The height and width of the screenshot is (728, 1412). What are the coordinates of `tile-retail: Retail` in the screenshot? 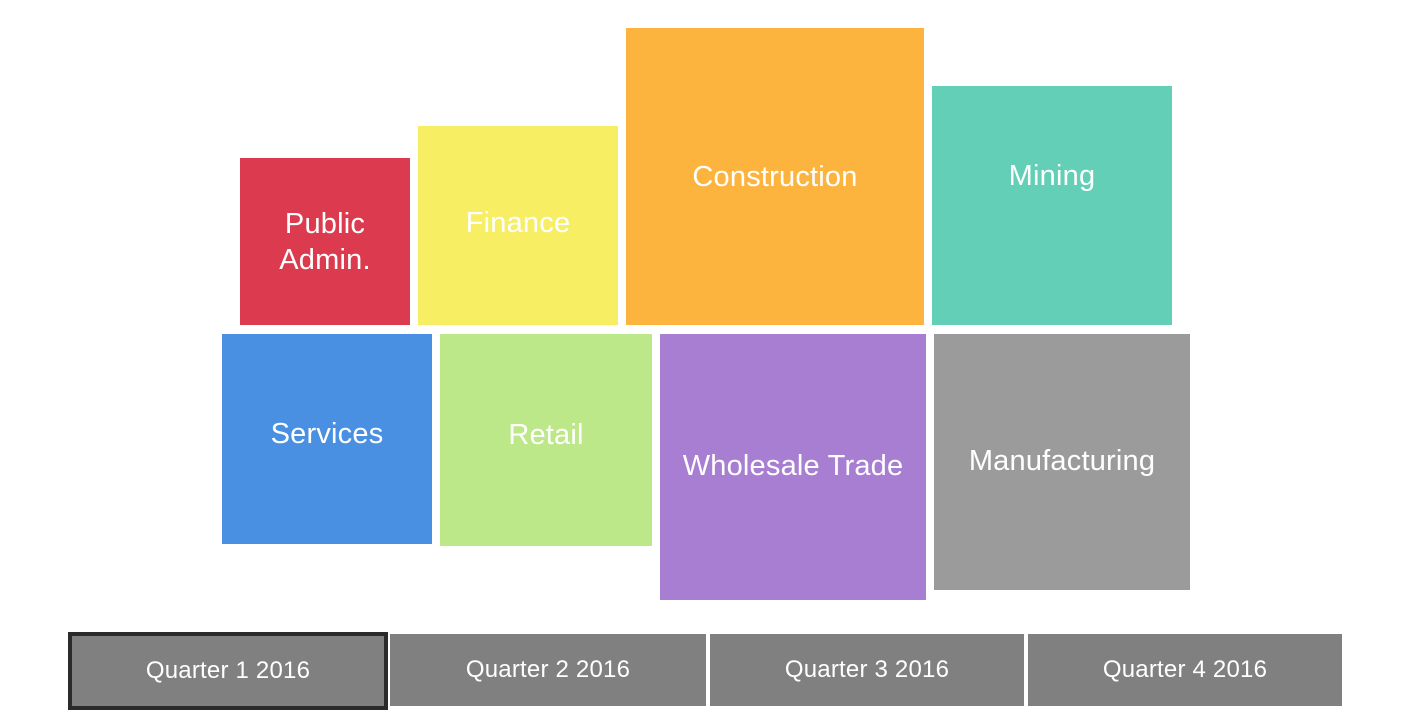 It's located at (546, 440).